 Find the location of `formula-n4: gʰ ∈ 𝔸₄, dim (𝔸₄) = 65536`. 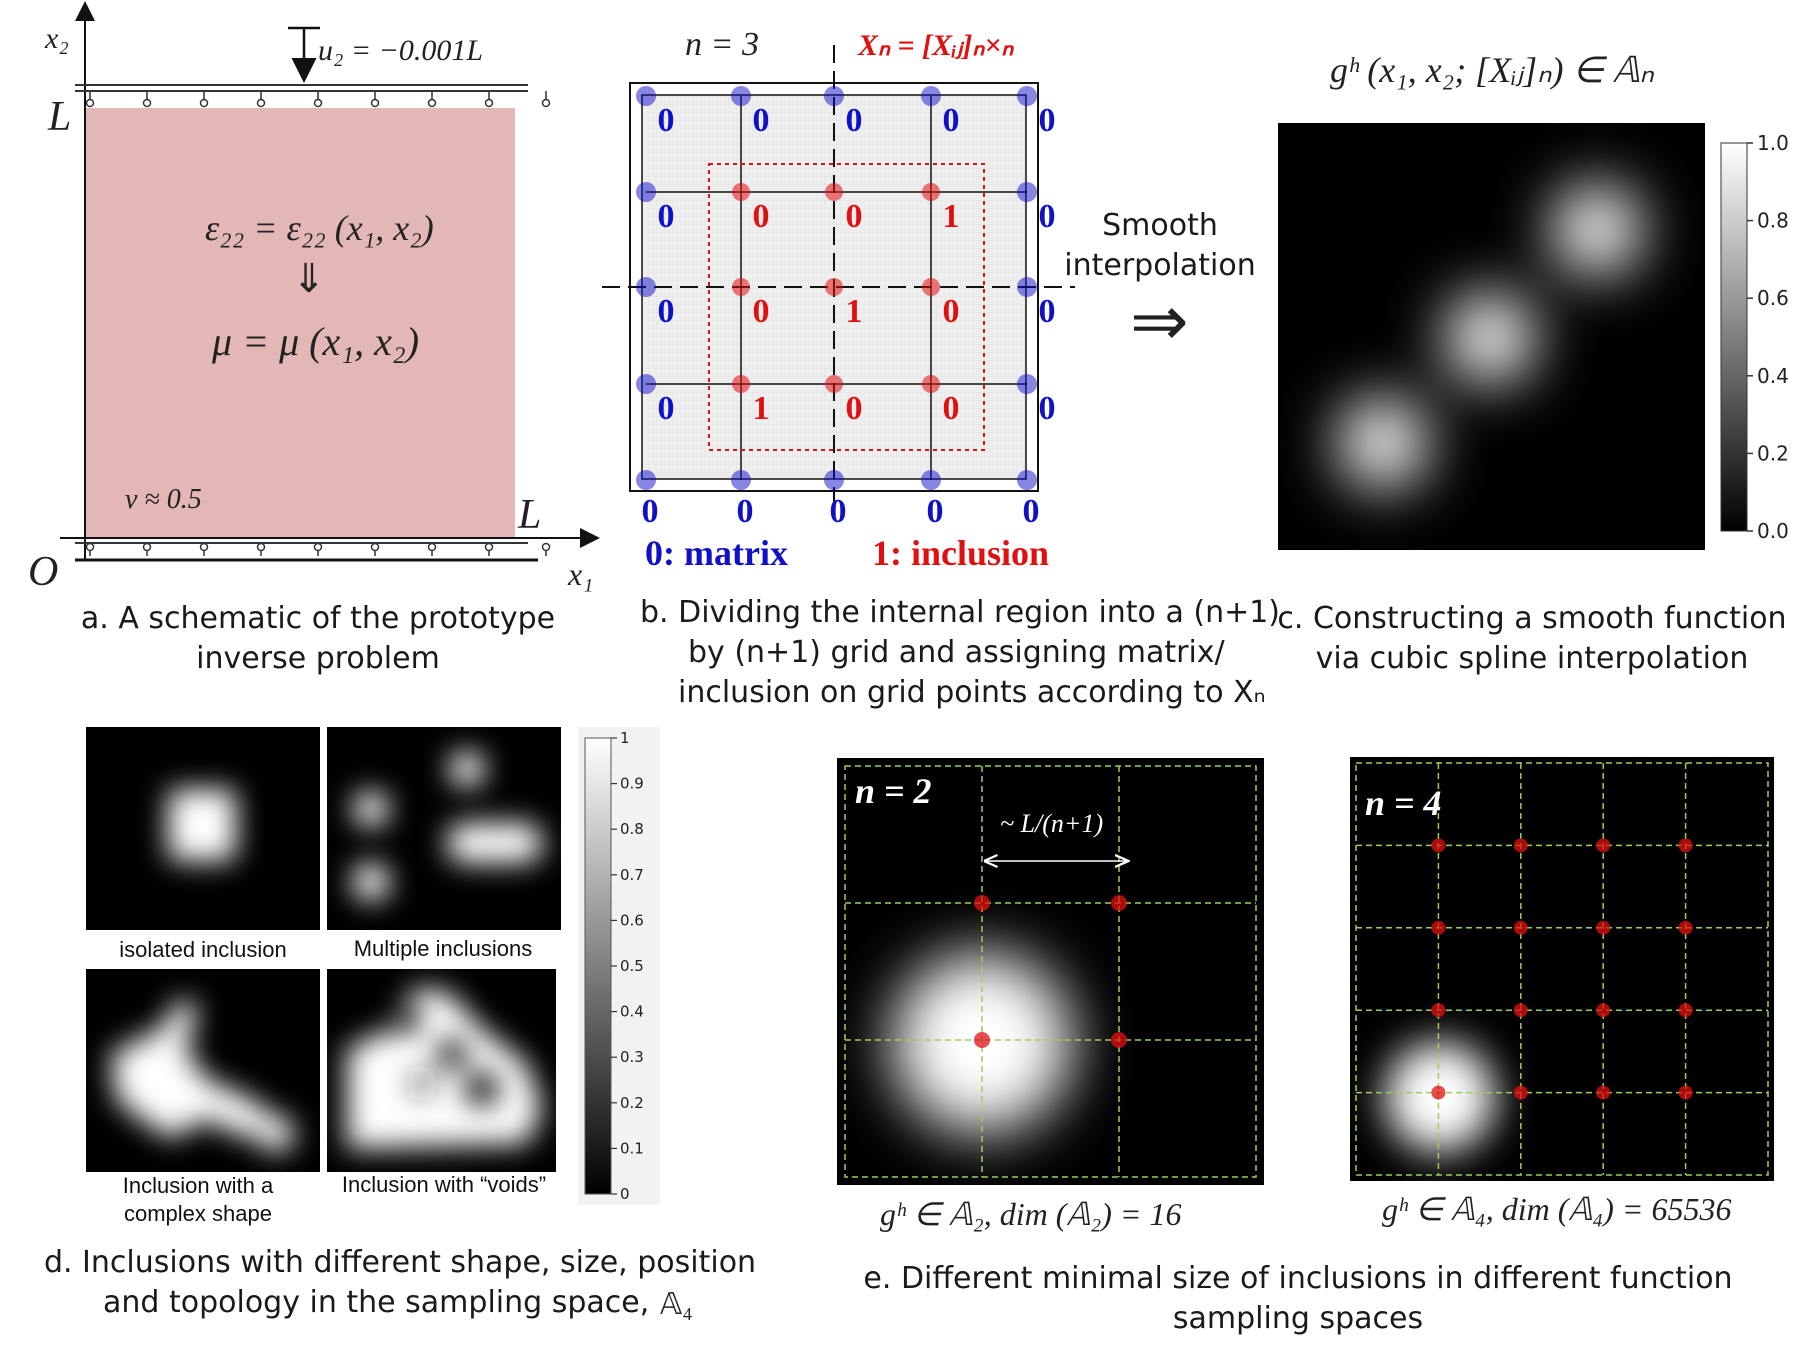

formula-n4: gʰ ∈ 𝔸₄, dim (𝔸₄) = 65536 is located at coordinates (1557, 1209).